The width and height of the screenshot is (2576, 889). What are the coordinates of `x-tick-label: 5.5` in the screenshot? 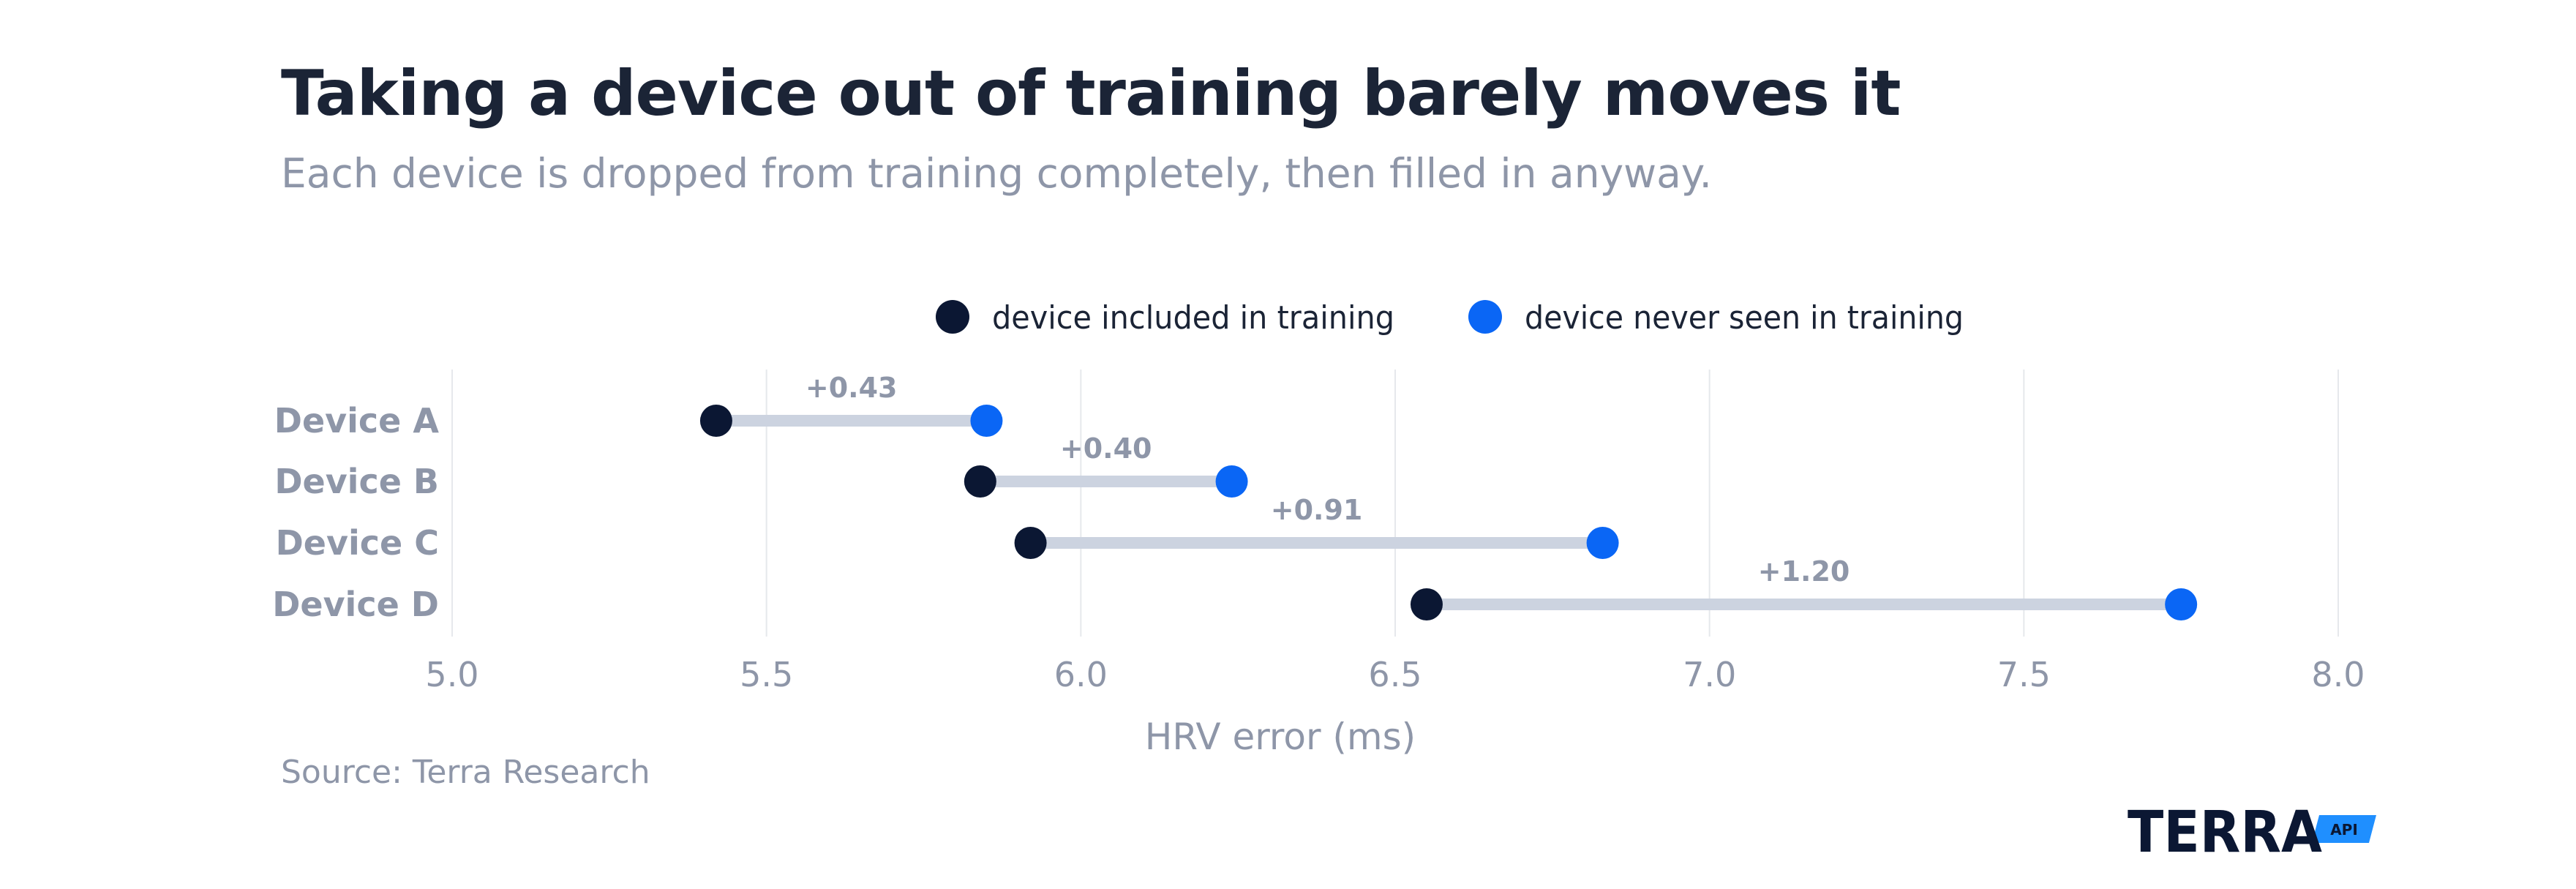 It's located at (767, 675).